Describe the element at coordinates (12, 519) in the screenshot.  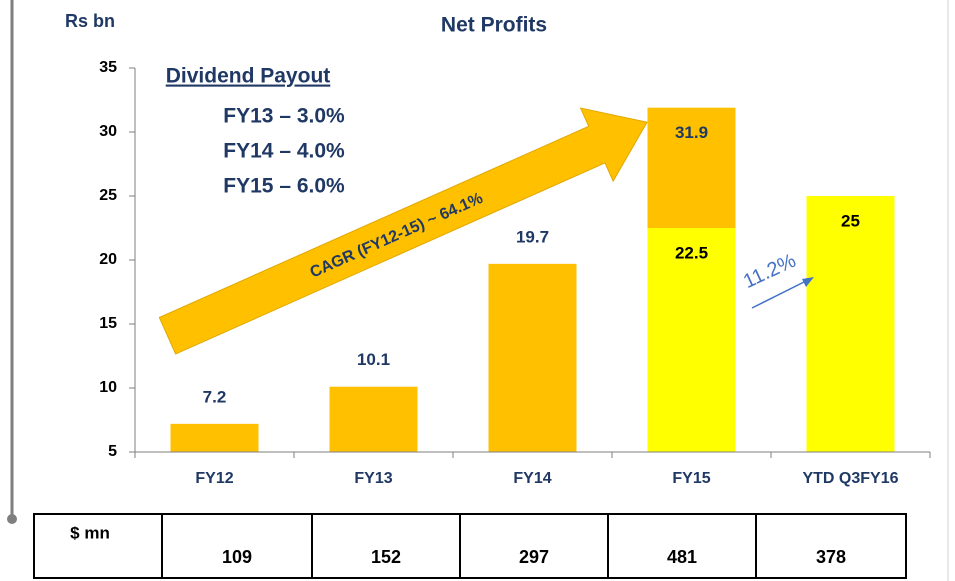
I see `rule-dot` at that location.